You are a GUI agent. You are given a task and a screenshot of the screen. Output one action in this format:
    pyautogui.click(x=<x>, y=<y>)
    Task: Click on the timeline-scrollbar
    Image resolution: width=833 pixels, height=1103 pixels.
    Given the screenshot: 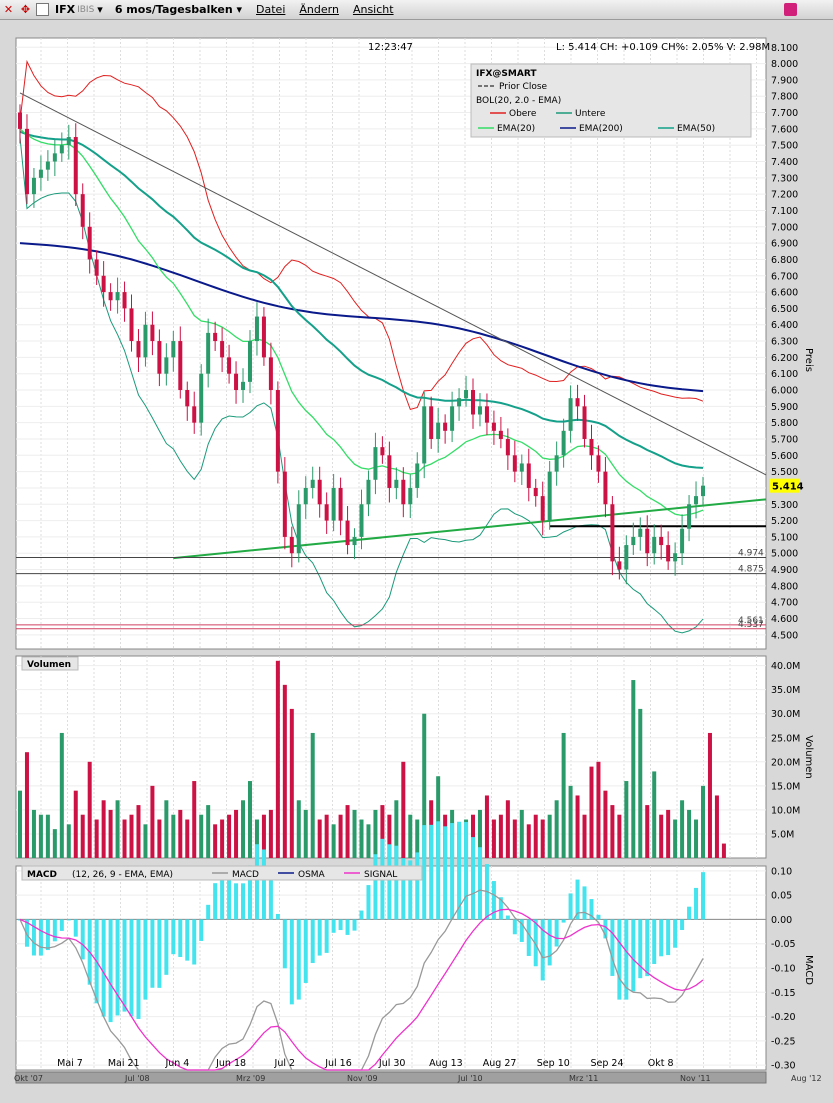 What is the action you would take?
    pyautogui.click(x=391, y=1077)
    